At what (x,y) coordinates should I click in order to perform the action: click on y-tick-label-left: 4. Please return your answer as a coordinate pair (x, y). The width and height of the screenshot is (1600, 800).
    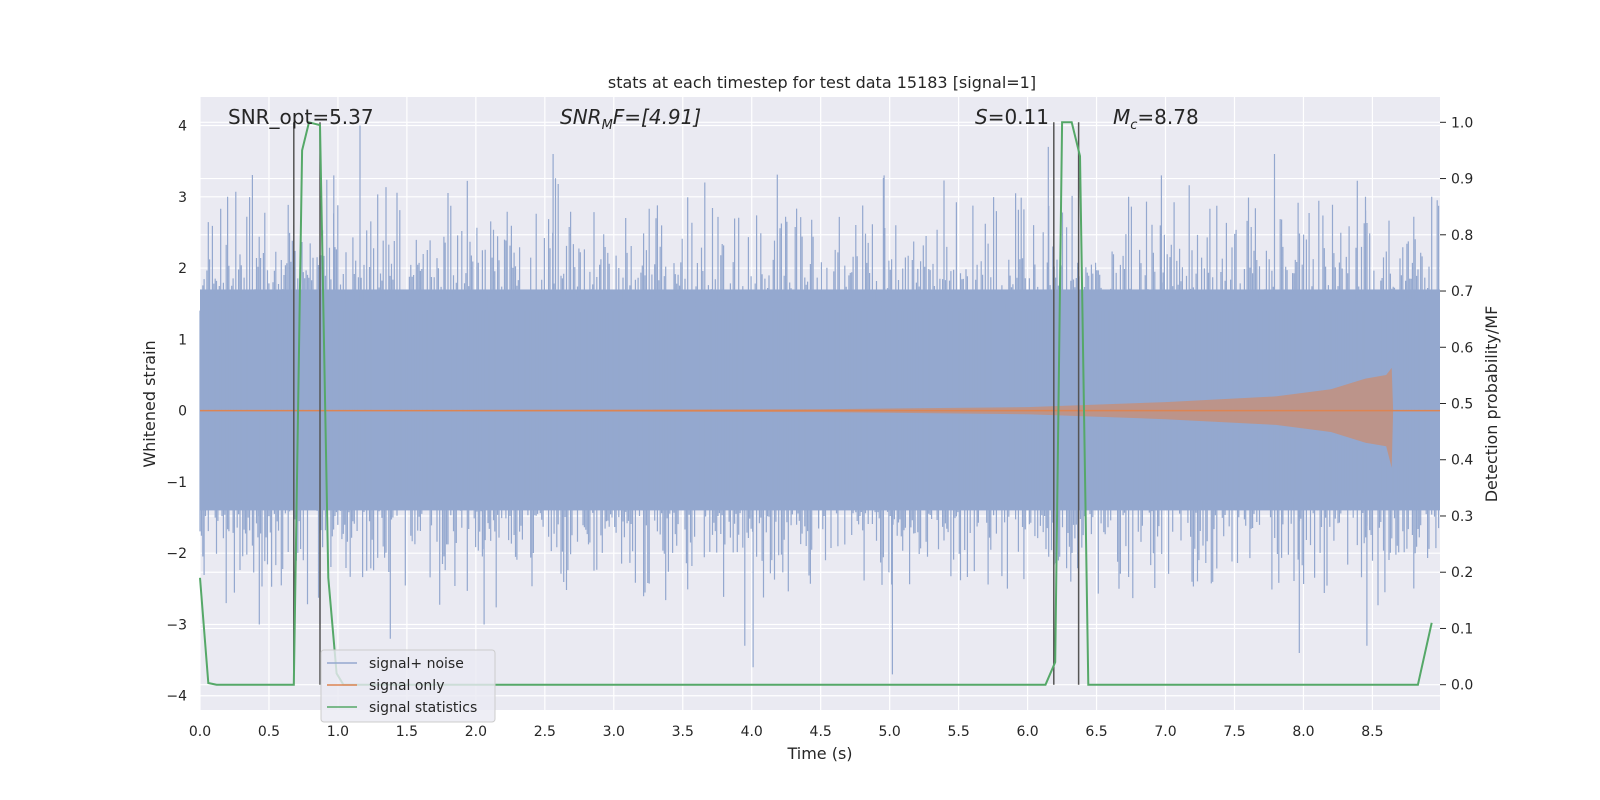
    Looking at the image, I should click on (182, 127).